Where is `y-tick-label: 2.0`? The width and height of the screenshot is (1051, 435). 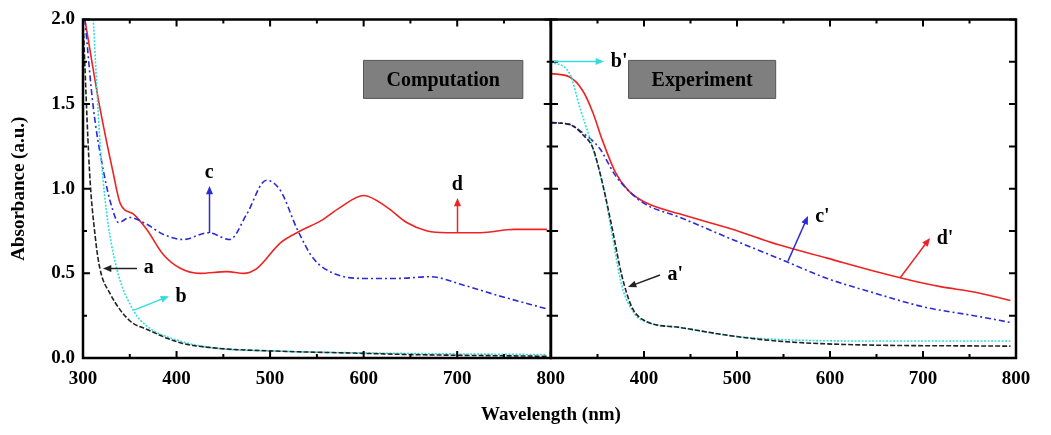 y-tick-label: 2.0 is located at coordinates (63, 18).